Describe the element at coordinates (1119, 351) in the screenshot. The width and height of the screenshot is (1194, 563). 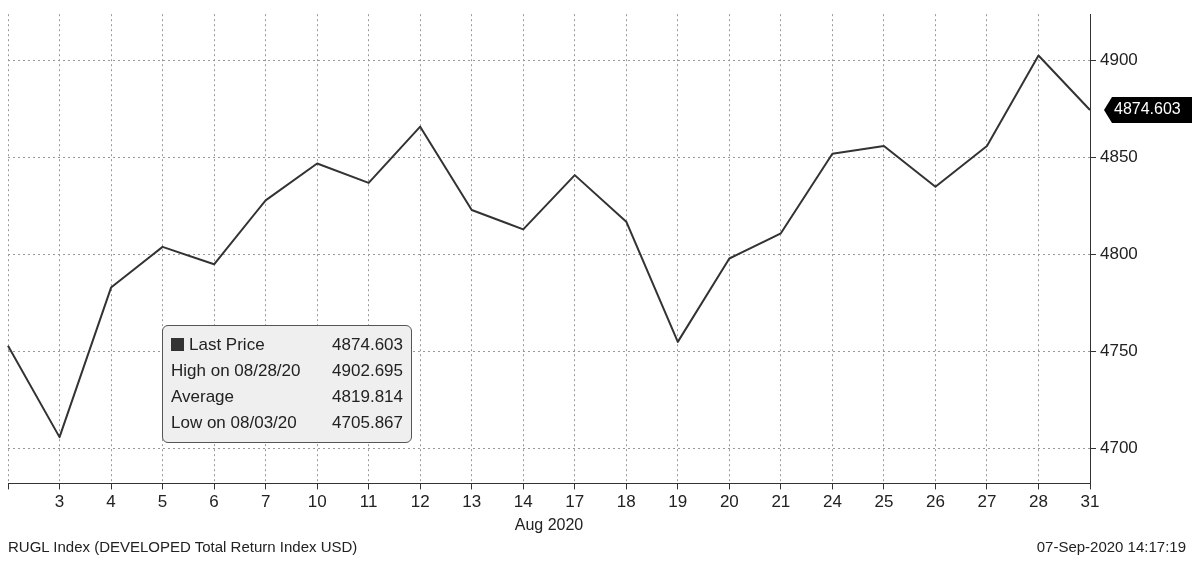
I see `y-tick-label: 4750` at that location.